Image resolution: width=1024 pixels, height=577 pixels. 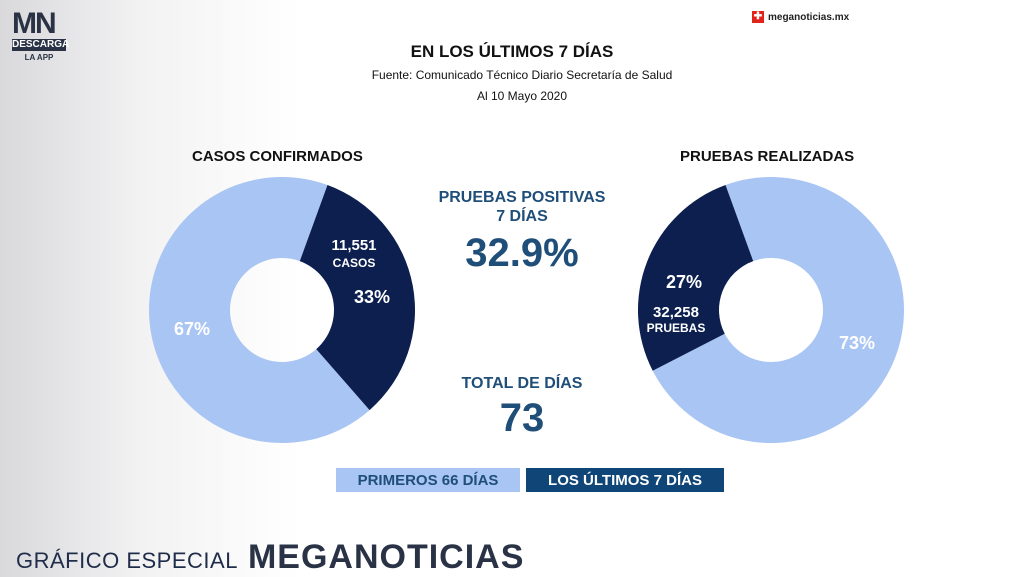 I want to click on legend-last-7-days: LOS ÚLTIMOS 7 DÍAS, so click(x=625, y=480).